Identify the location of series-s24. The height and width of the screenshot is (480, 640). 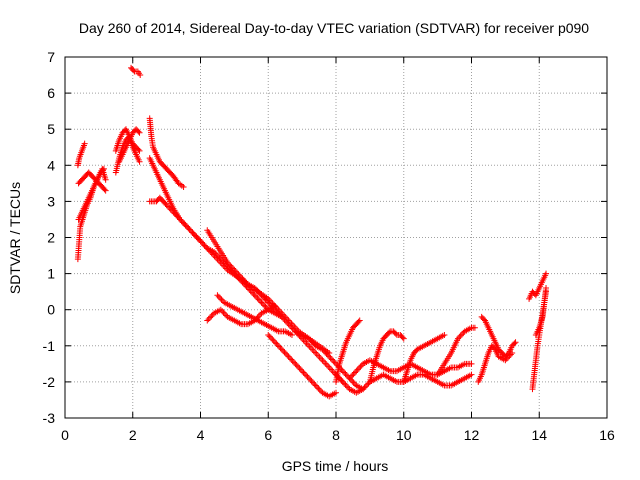
(498, 336).